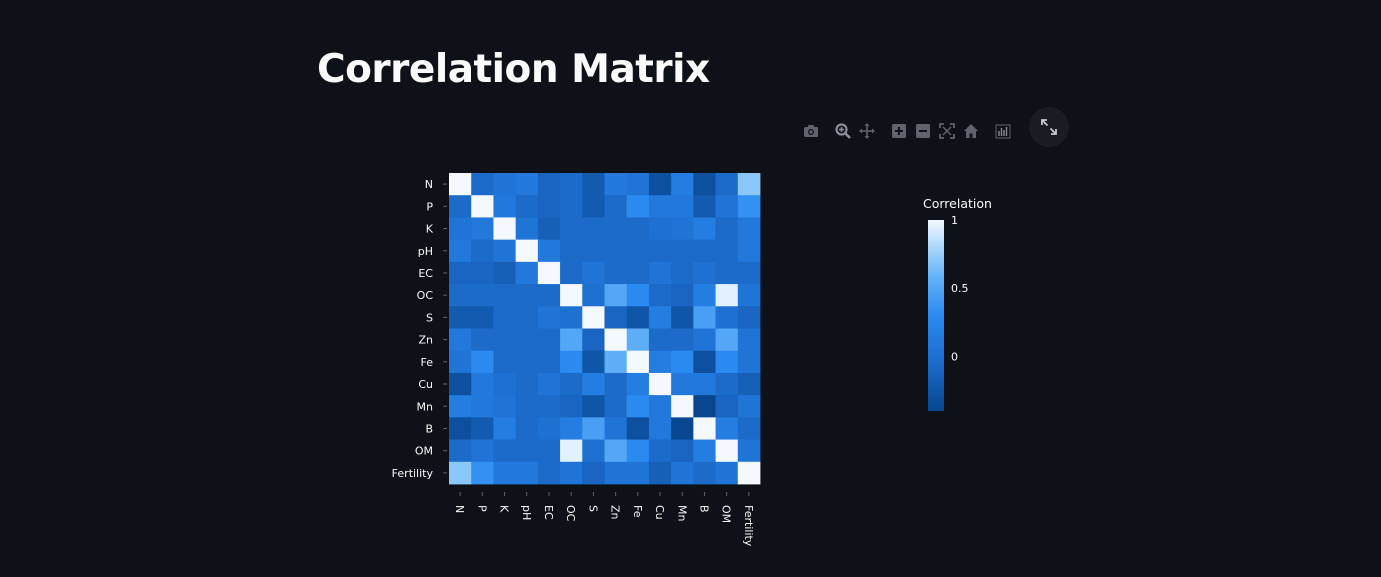  Describe the element at coordinates (923, 131) in the screenshot. I see `zoom-out-icon` at that location.